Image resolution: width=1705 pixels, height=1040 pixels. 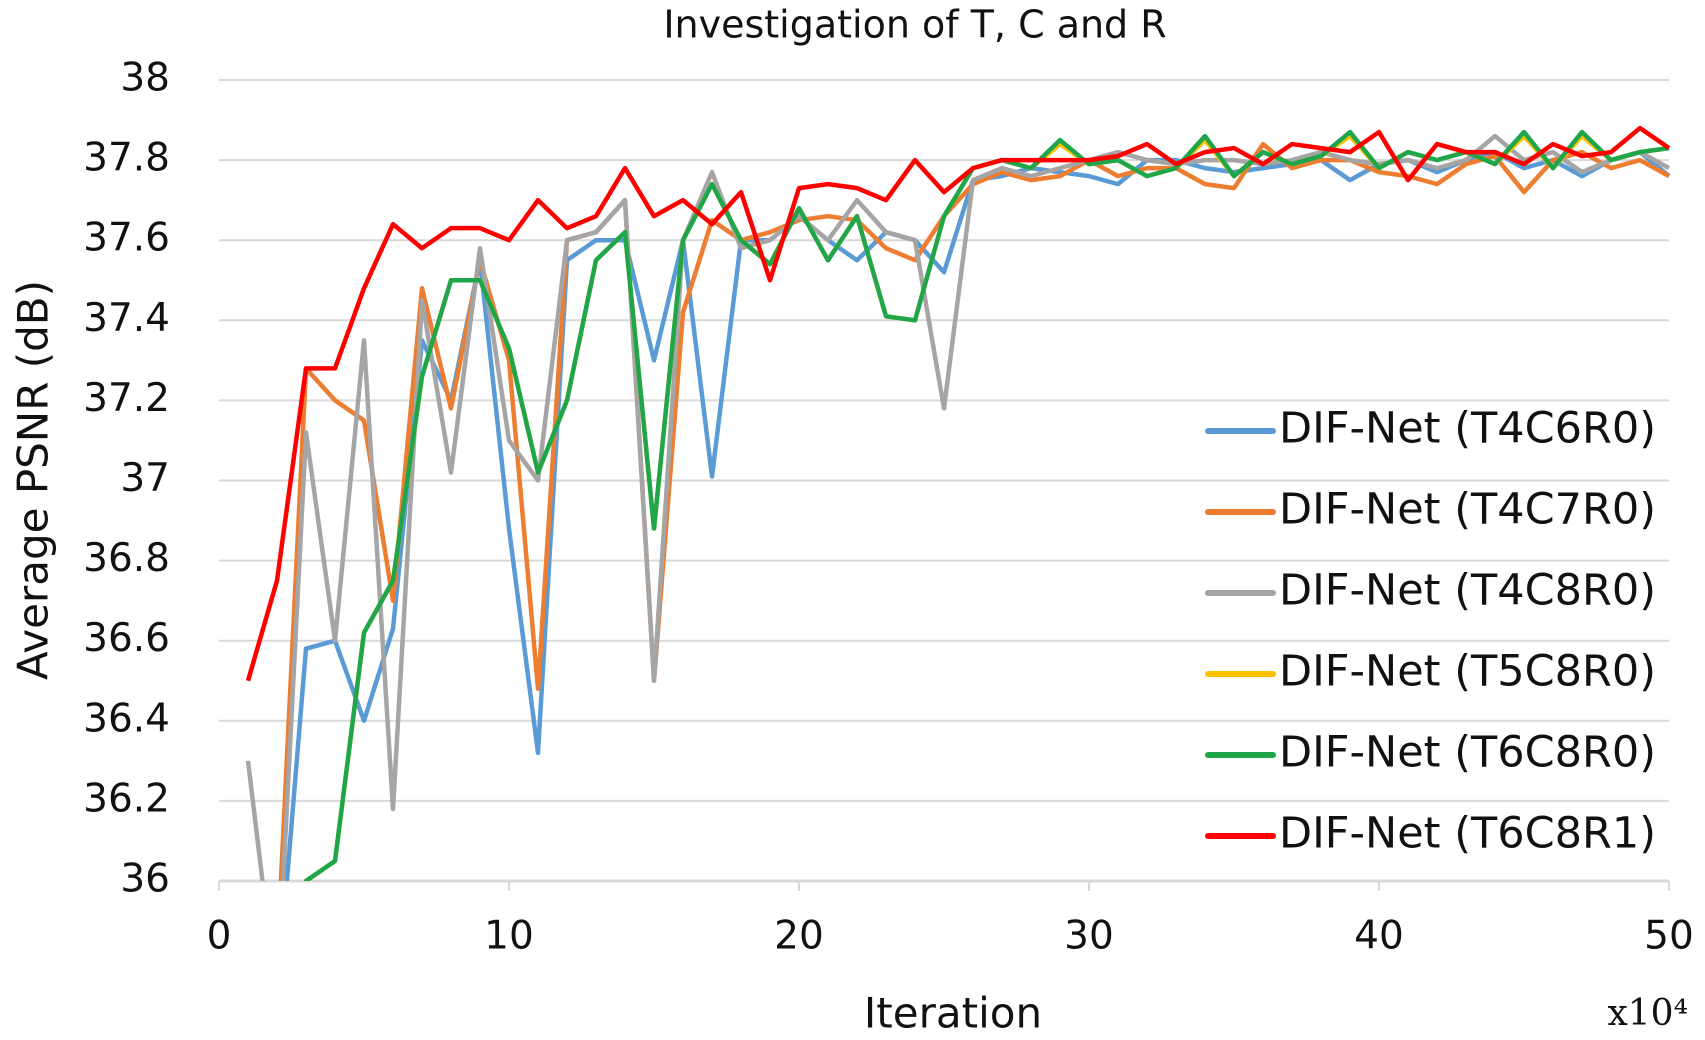 What do you see at coordinates (1669, 936) in the screenshot?
I see `x-tick-label: 50` at bounding box center [1669, 936].